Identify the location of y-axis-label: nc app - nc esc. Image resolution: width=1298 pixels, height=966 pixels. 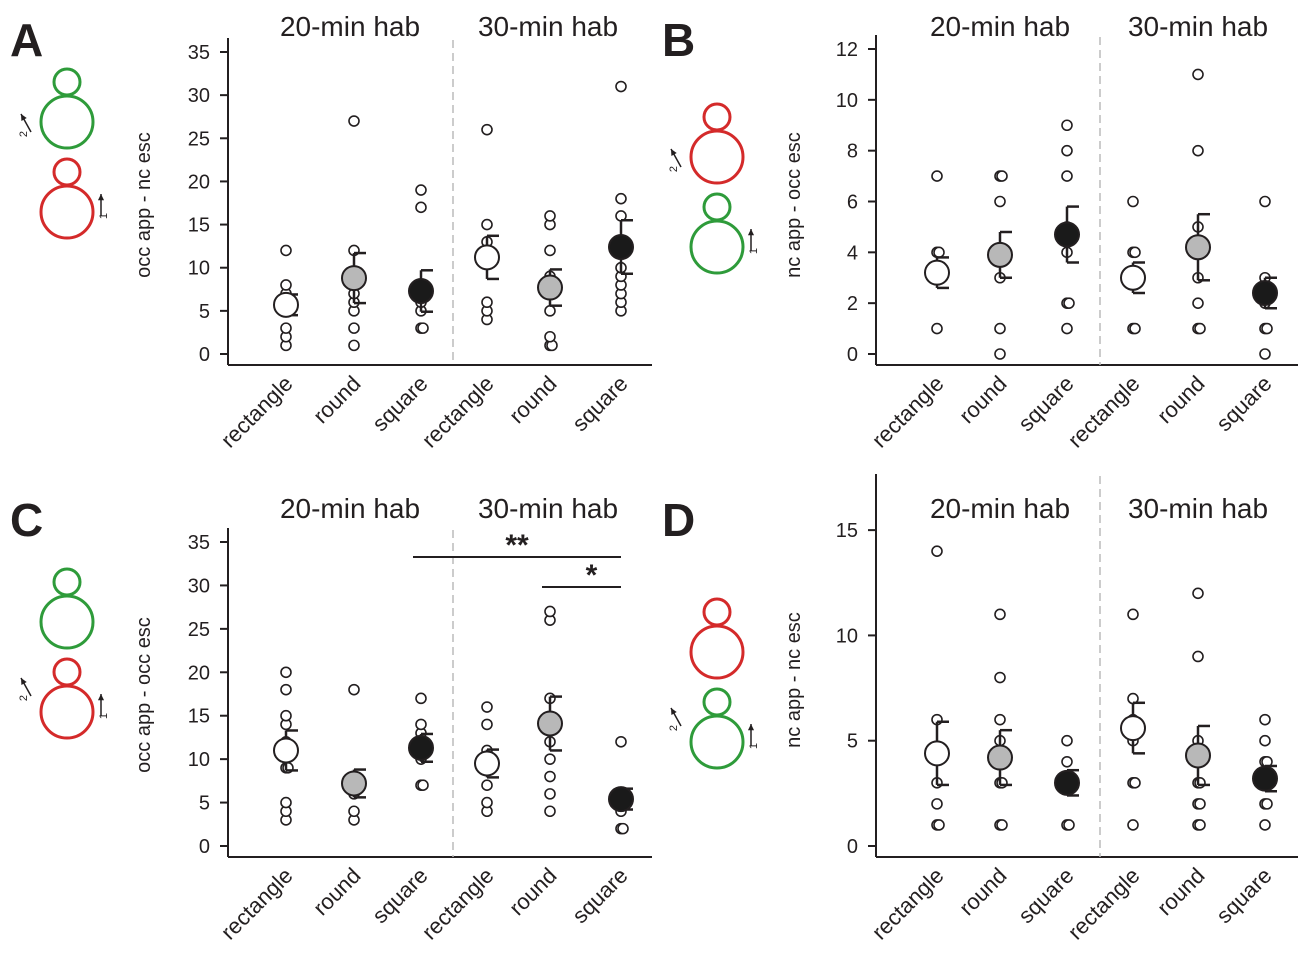
(794, 680).